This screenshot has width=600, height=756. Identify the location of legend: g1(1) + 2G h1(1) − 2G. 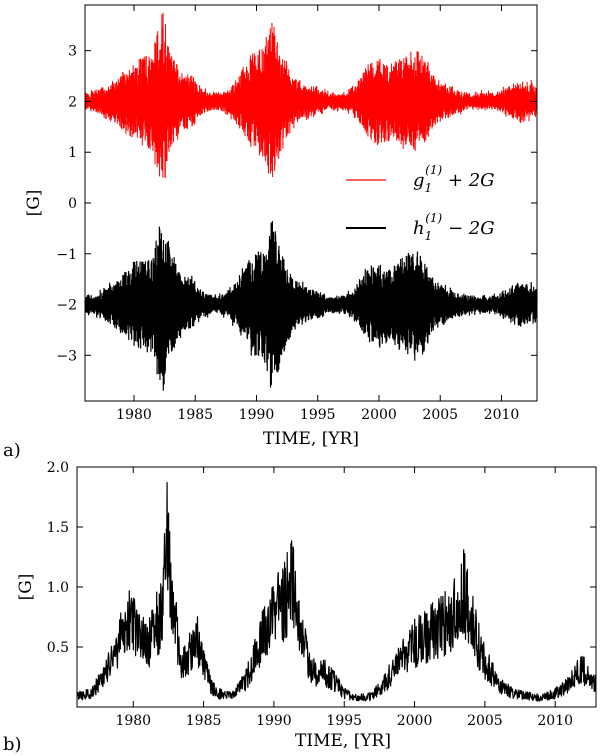
(420, 203).